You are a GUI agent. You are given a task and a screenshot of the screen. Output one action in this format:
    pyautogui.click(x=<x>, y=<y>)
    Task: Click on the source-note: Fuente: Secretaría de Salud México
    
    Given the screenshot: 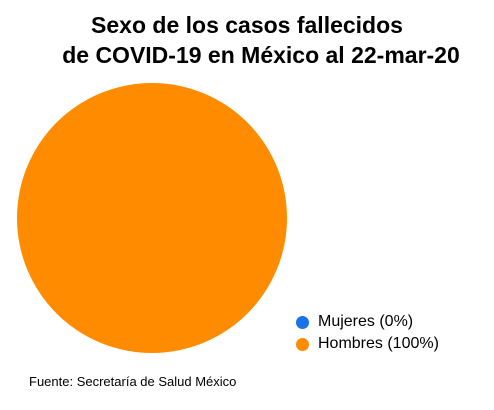 What is the action you would take?
    pyautogui.click(x=133, y=381)
    